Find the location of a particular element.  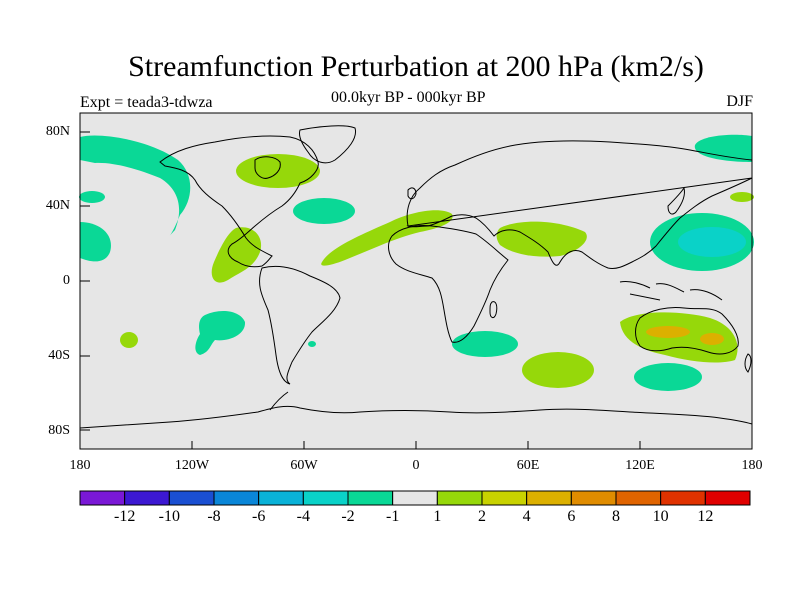

anomaly-small-argentina is located at coordinates (312, 344).